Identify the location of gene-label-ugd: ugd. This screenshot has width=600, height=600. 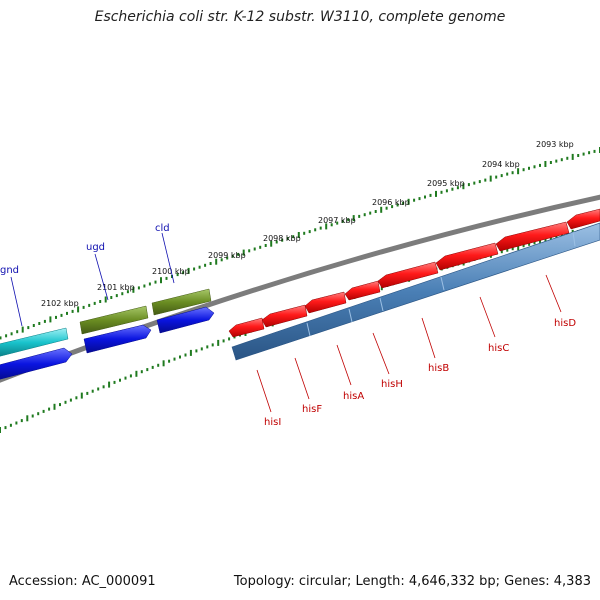
(95, 247).